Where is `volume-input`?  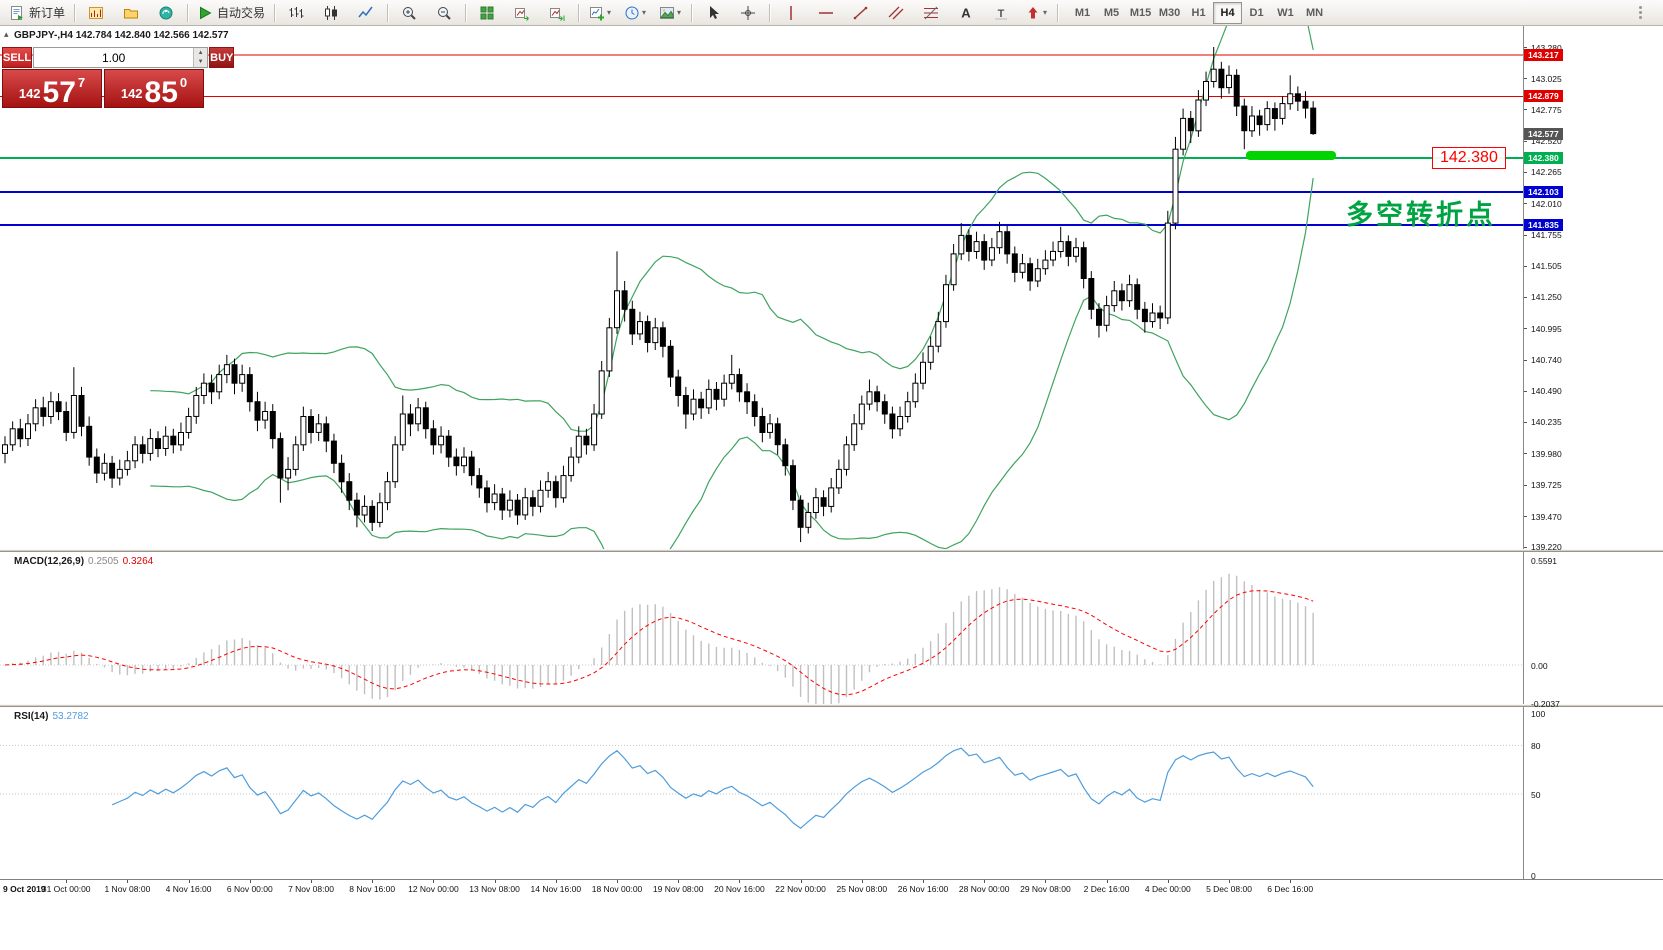 volume-input is located at coordinates (114, 57).